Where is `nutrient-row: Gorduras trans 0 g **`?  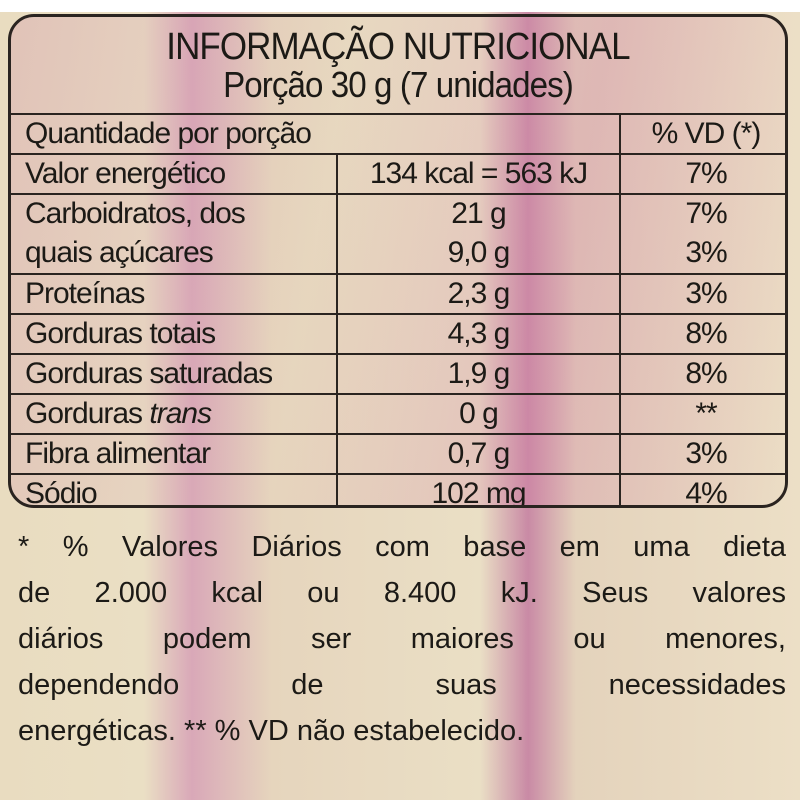 nutrient-row: Gorduras trans 0 g ** is located at coordinates (398, 413).